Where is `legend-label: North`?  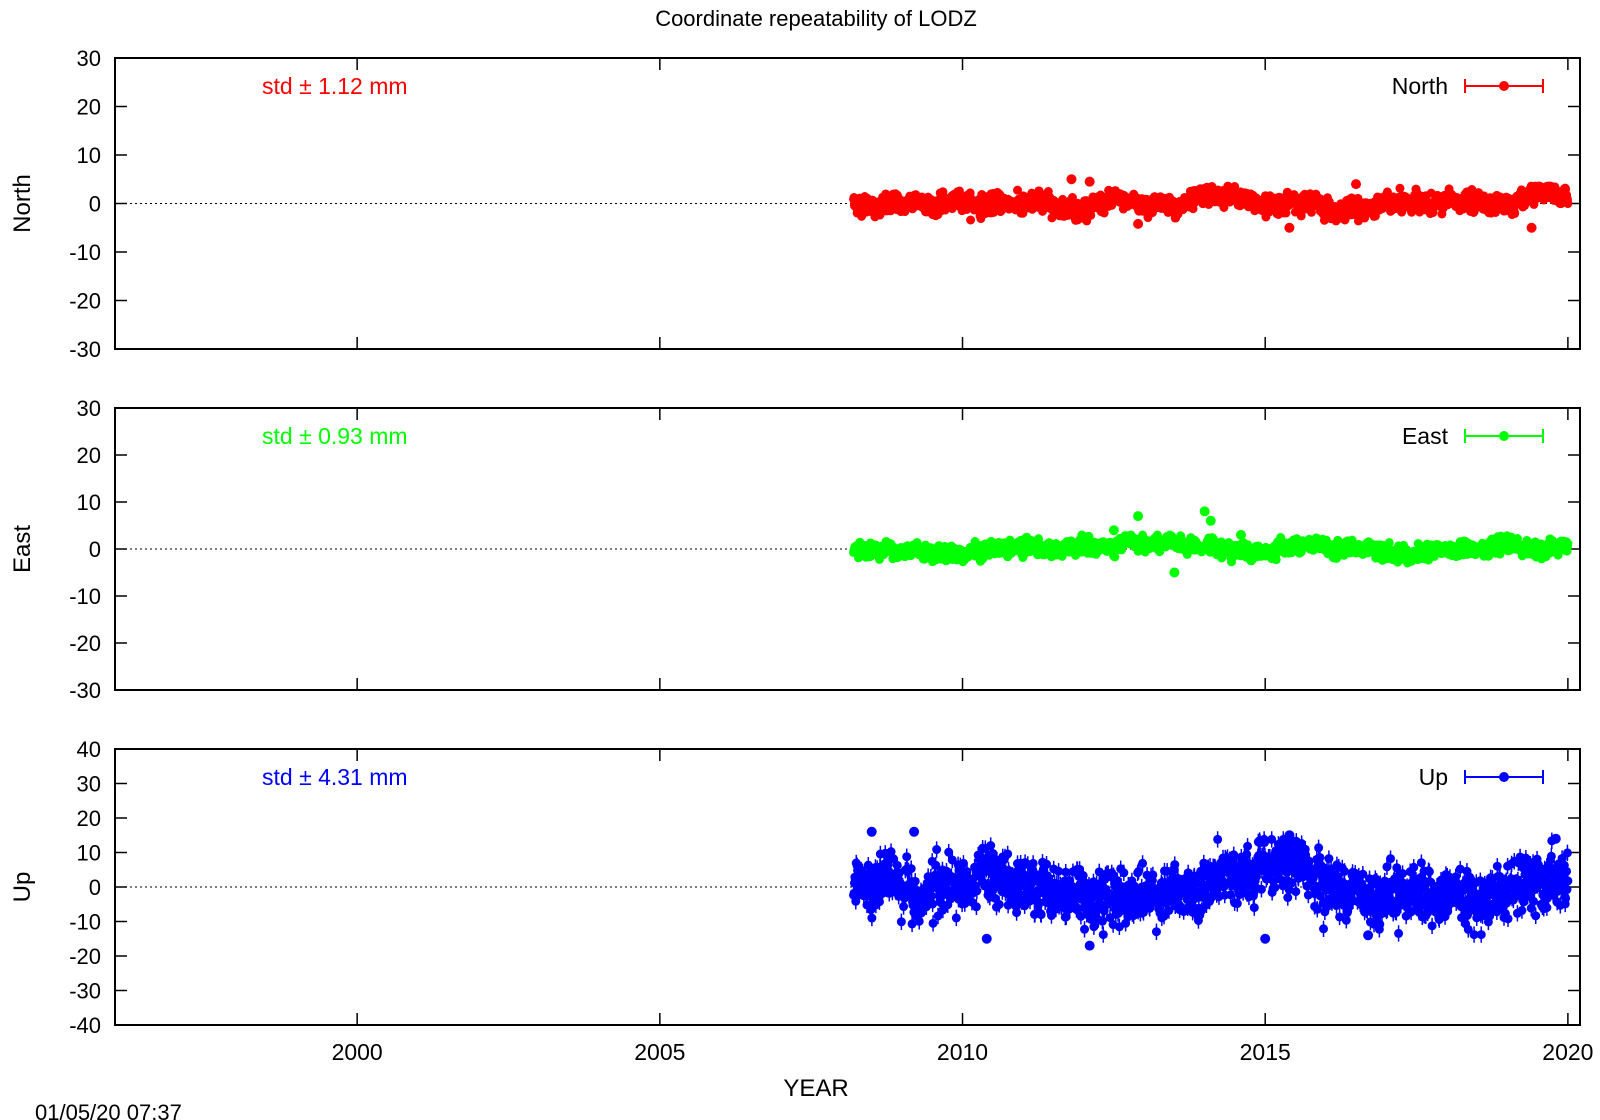
legend-label: North is located at coordinates (1420, 86).